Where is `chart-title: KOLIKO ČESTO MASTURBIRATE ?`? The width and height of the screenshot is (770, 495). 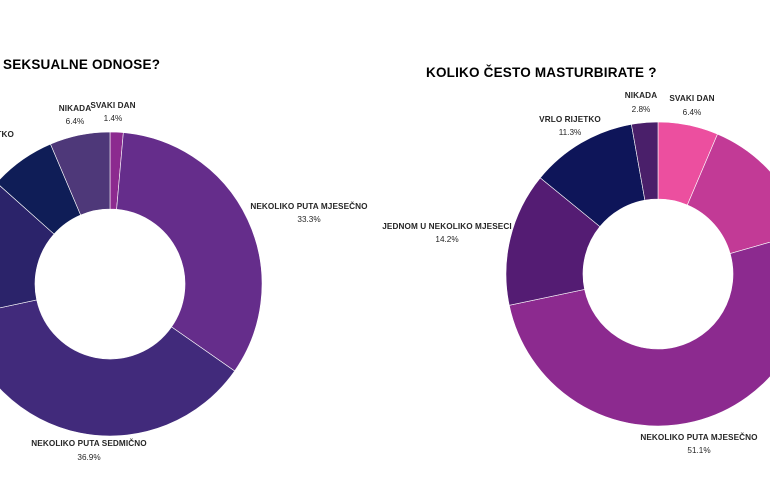
chart-title: KOLIKO ČESTO MASTURBIRATE ? is located at coordinates (541, 72).